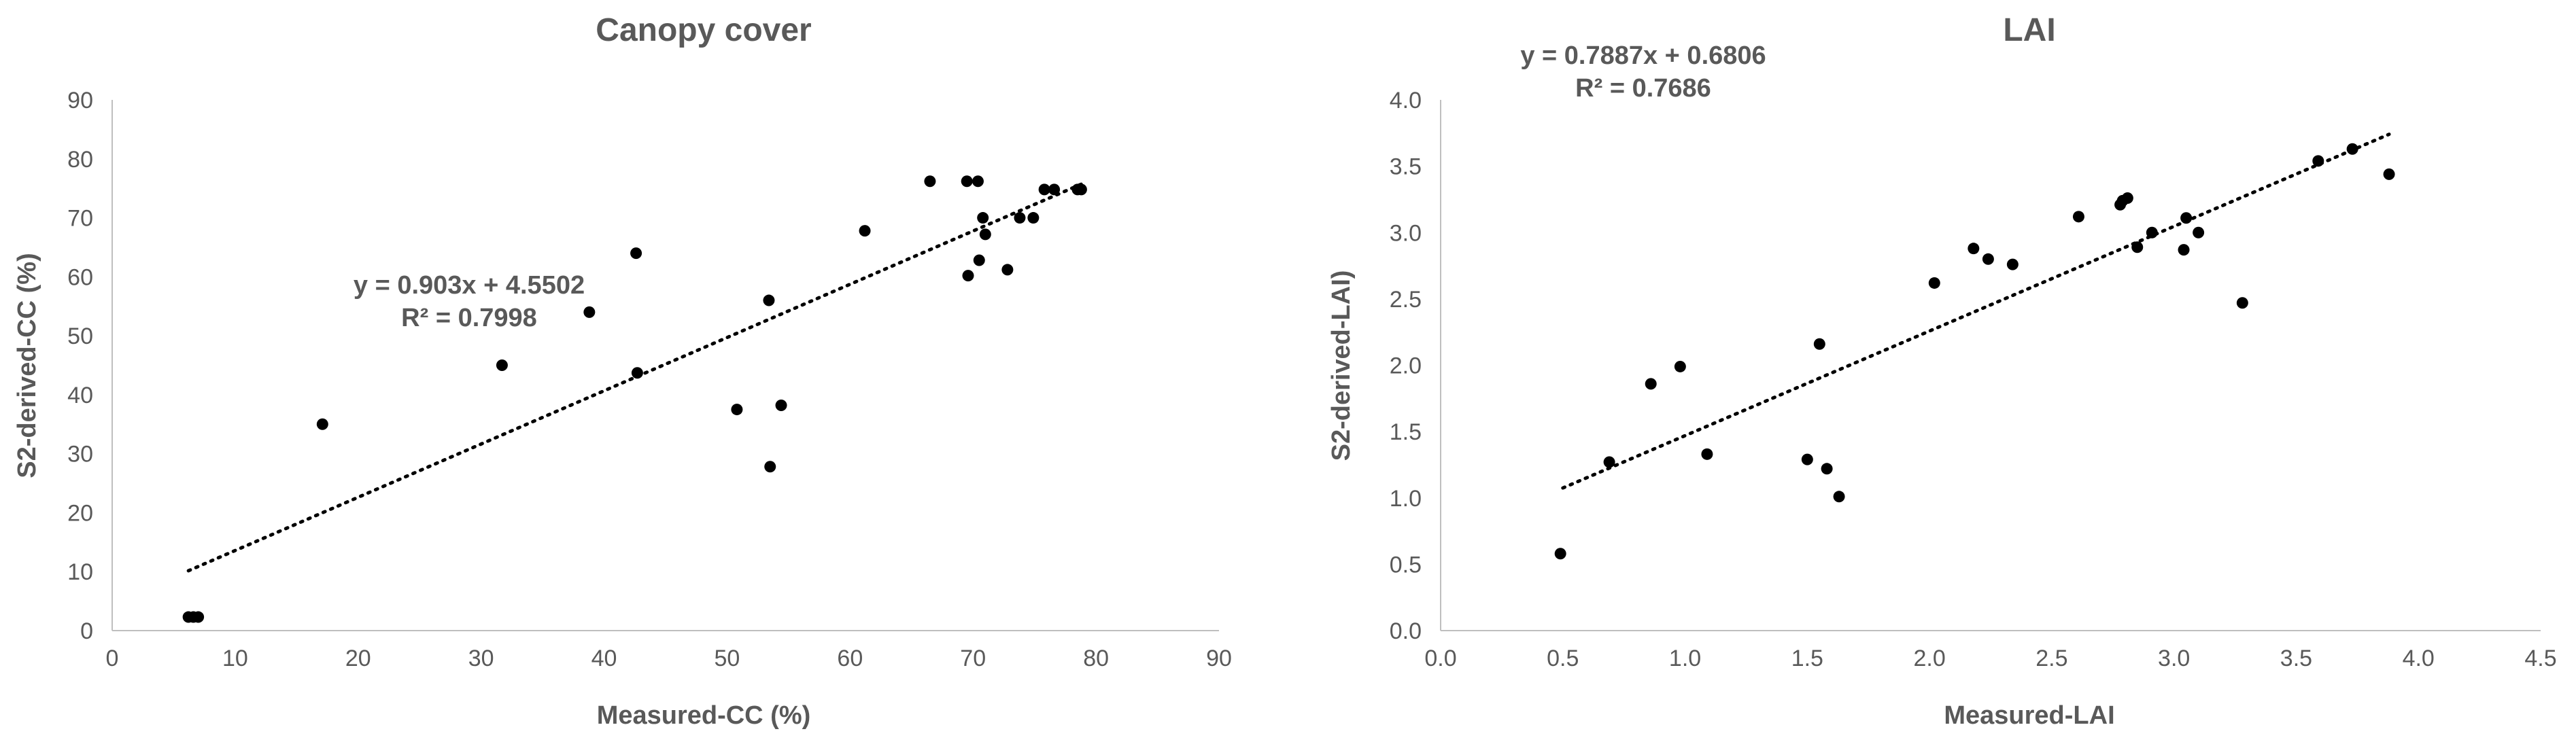 The height and width of the screenshot is (740, 2576). Describe the element at coordinates (1406, 167) in the screenshot. I see `y-tick-label: 3.5` at that location.